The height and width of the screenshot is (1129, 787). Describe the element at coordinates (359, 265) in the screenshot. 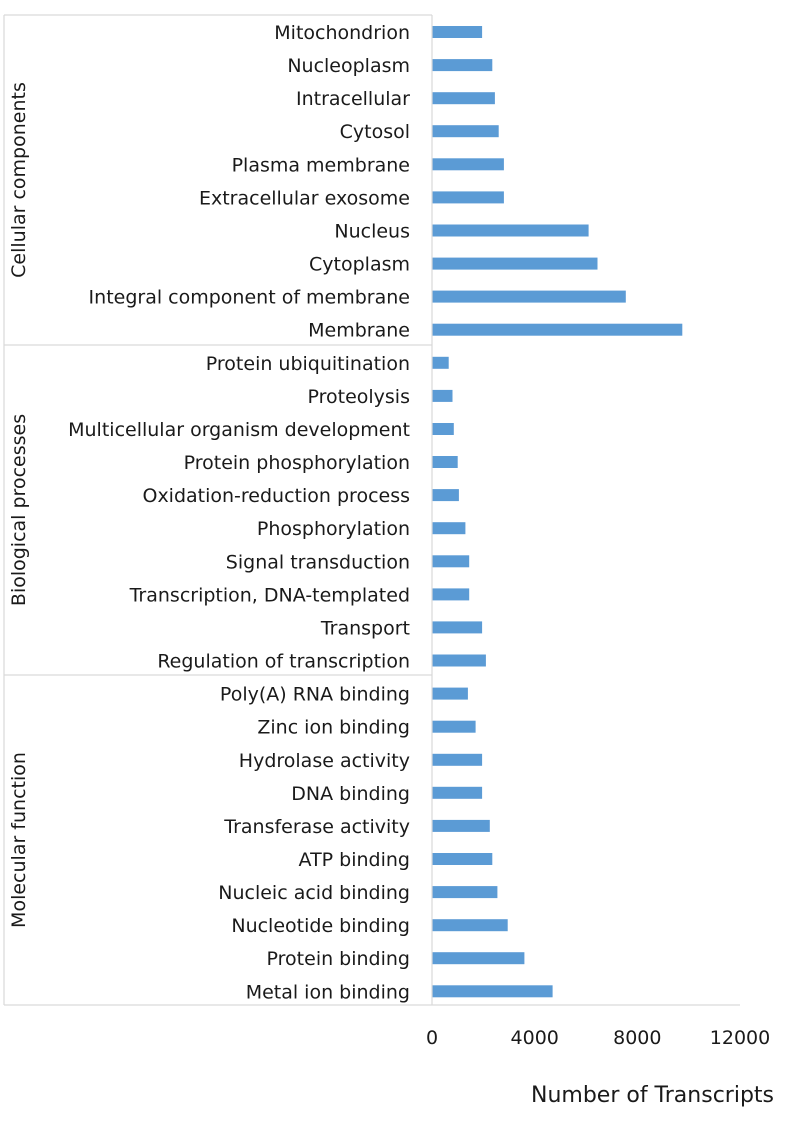

I see `category-label: Cytoplasm` at that location.